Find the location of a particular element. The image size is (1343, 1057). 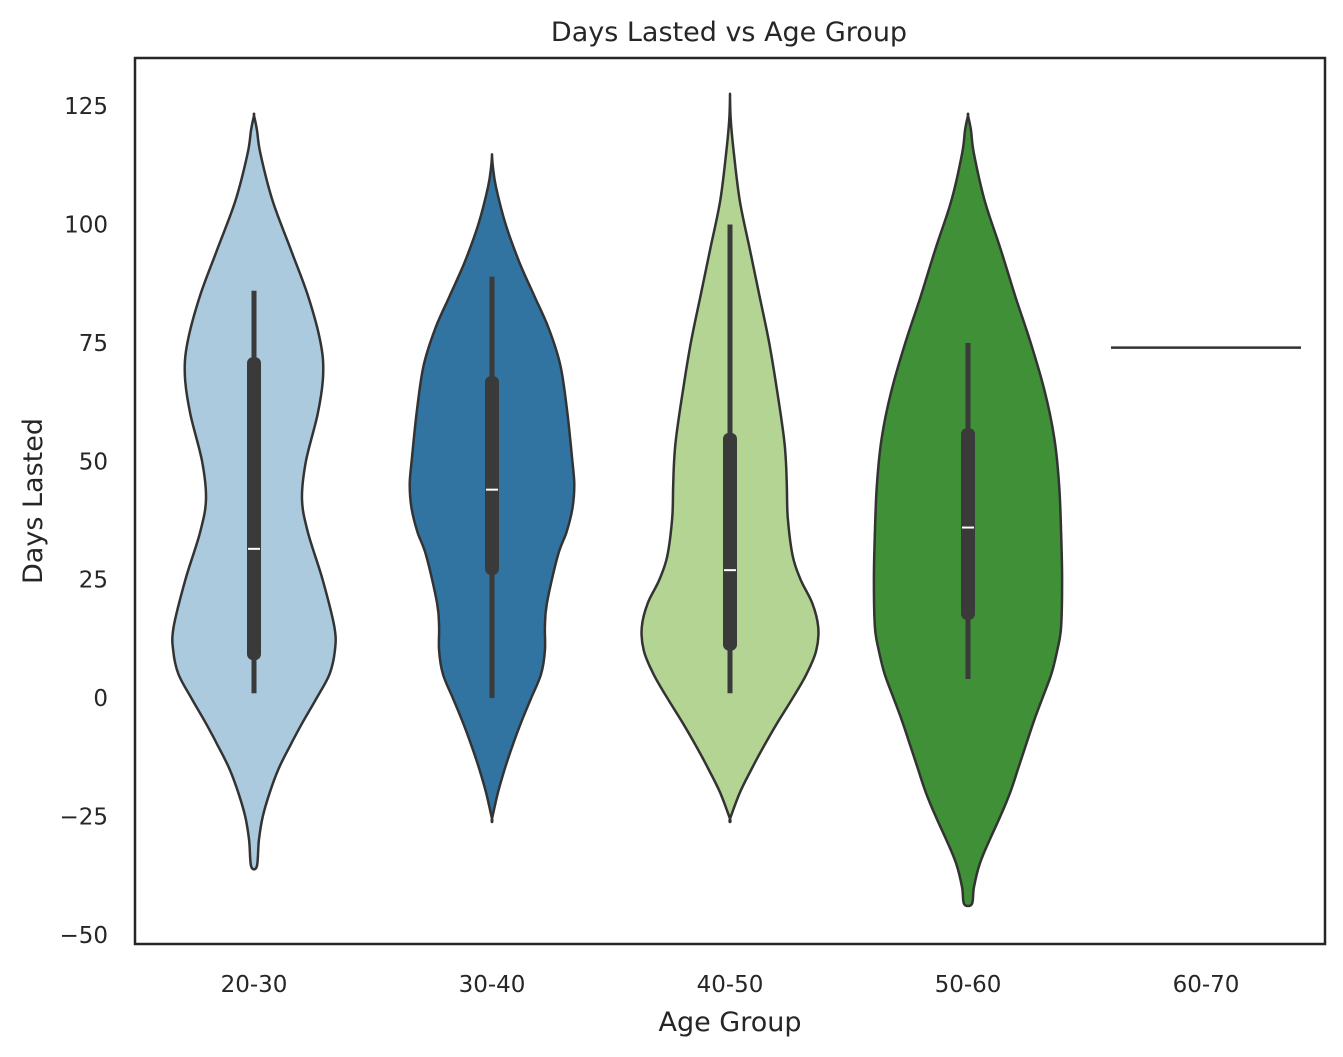

x-axis-ticks: 20-30 30-40 40-50 50-60 60-70 is located at coordinates (730, 985).